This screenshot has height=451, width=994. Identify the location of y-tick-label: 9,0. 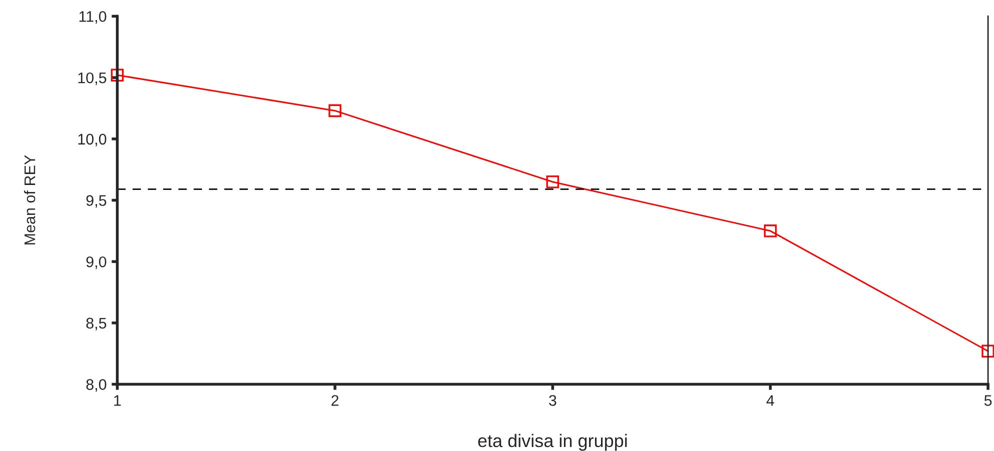
(96, 263).